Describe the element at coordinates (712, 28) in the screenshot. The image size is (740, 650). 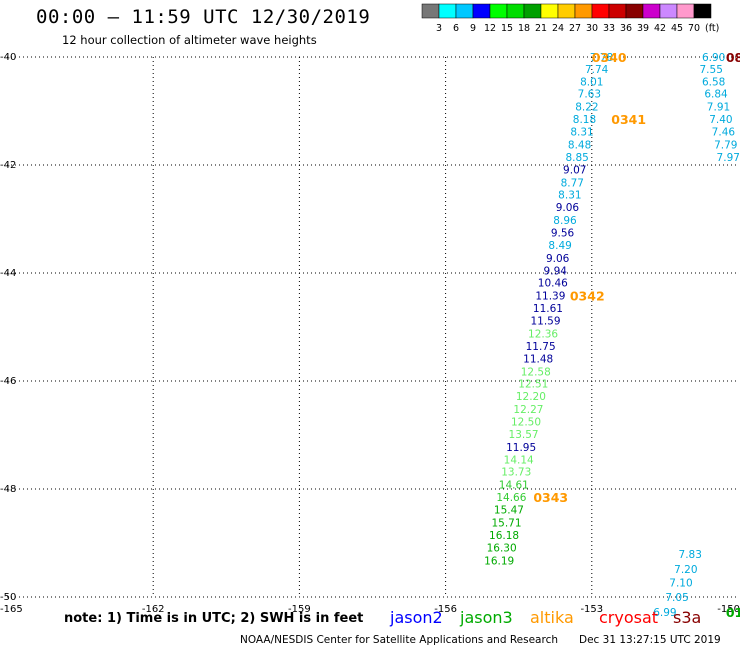
I see `colorbar-unit: (ft)` at that location.